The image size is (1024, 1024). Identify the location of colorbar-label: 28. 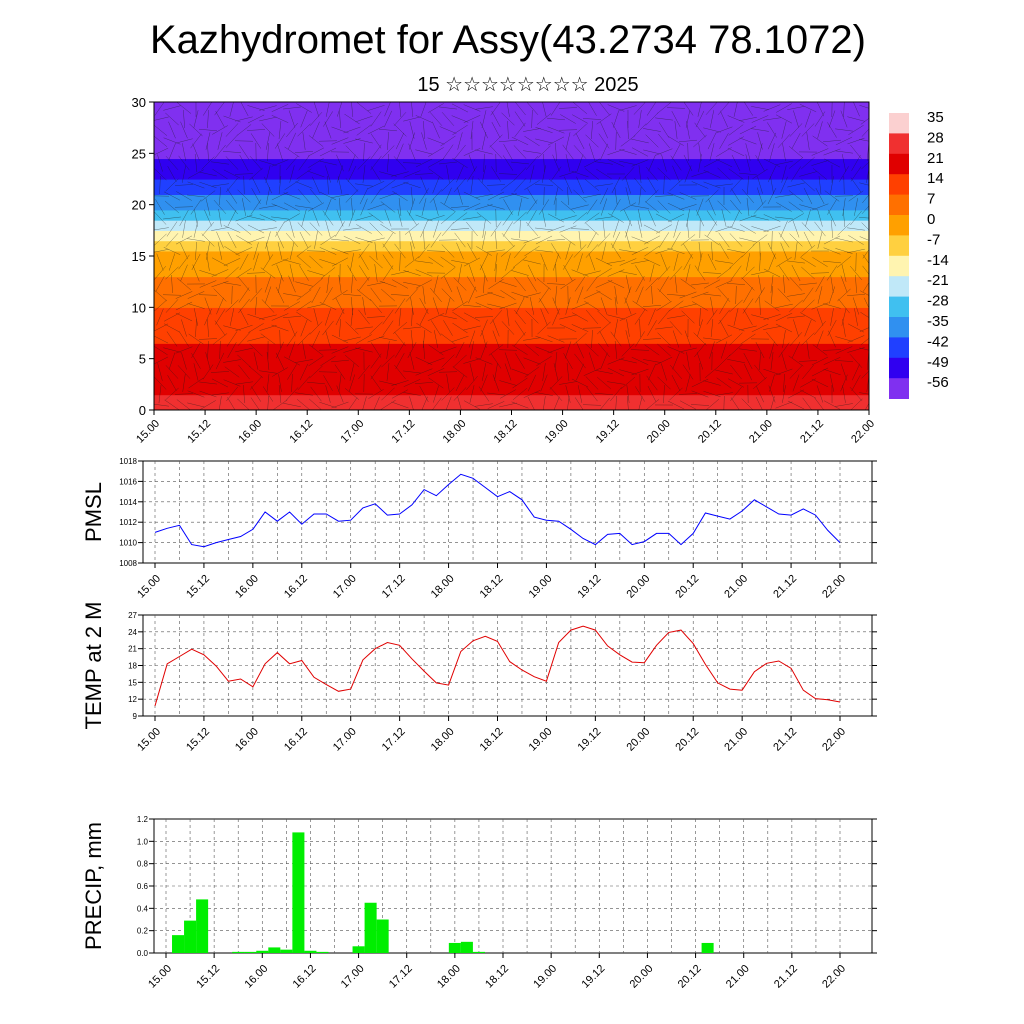
(935, 137).